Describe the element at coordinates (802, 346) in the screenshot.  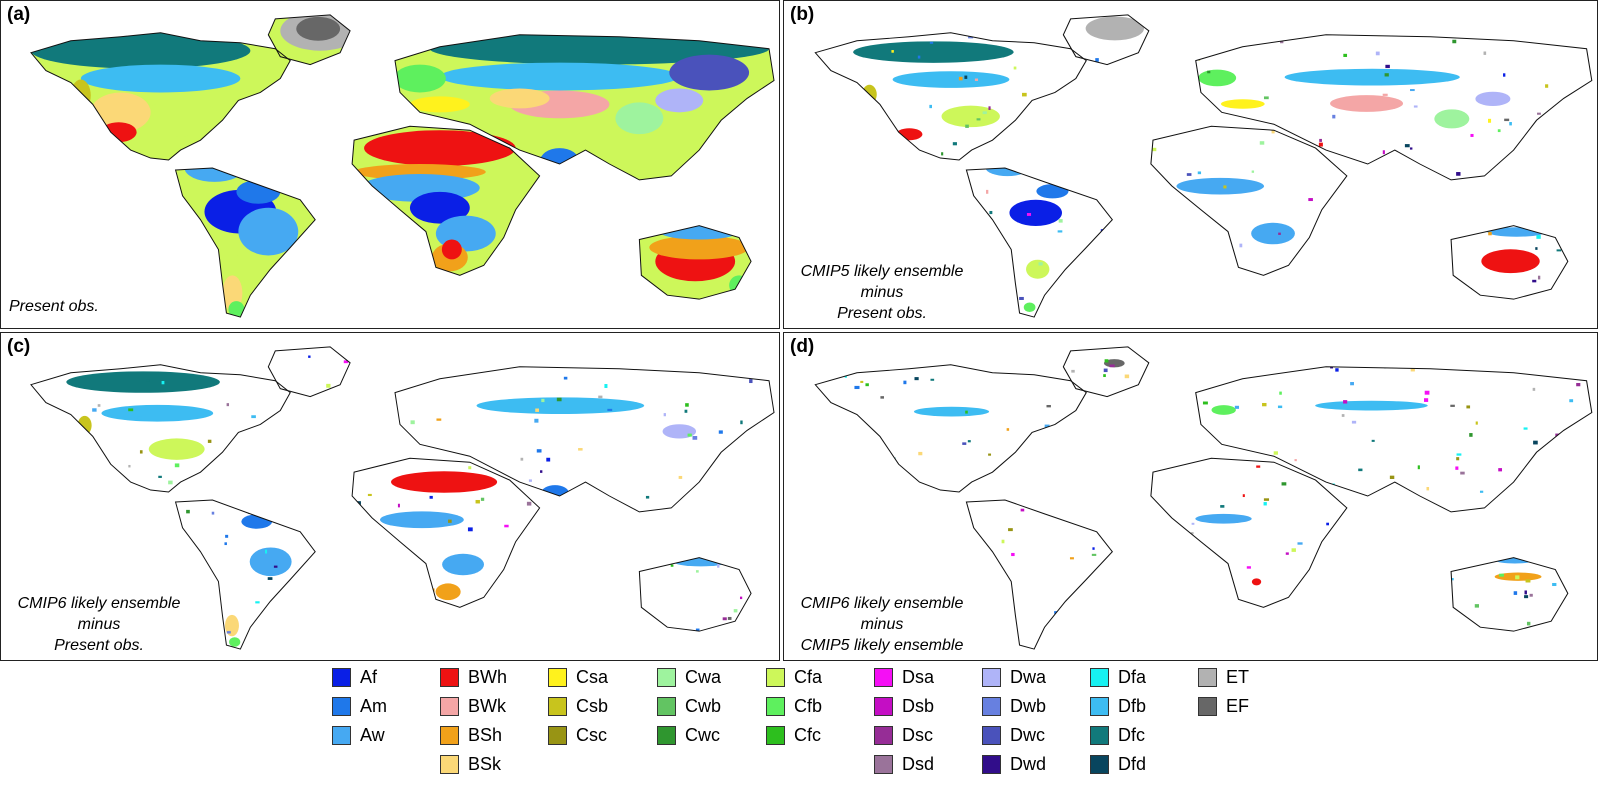
I see `panel-label: (d)` at that location.